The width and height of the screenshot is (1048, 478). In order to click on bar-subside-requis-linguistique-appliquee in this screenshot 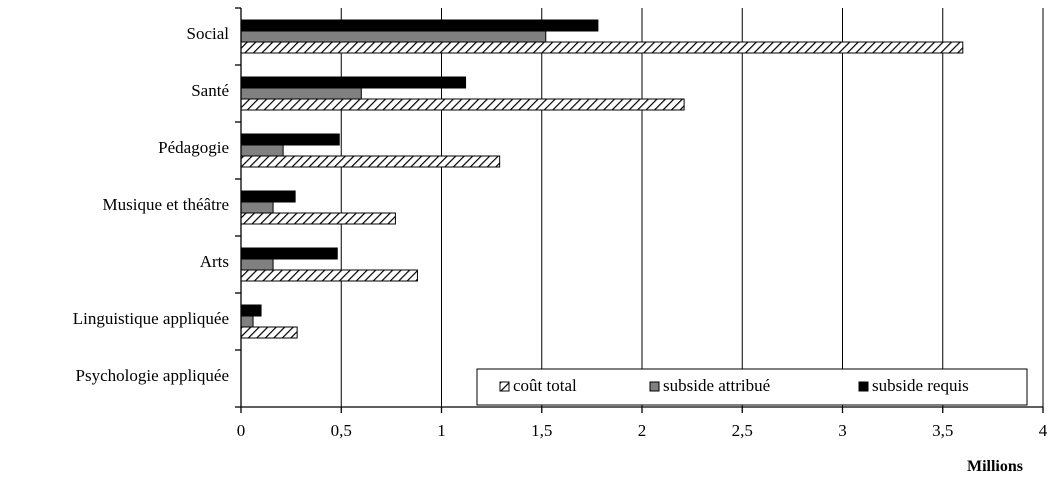, I will do `click(251, 310)`.